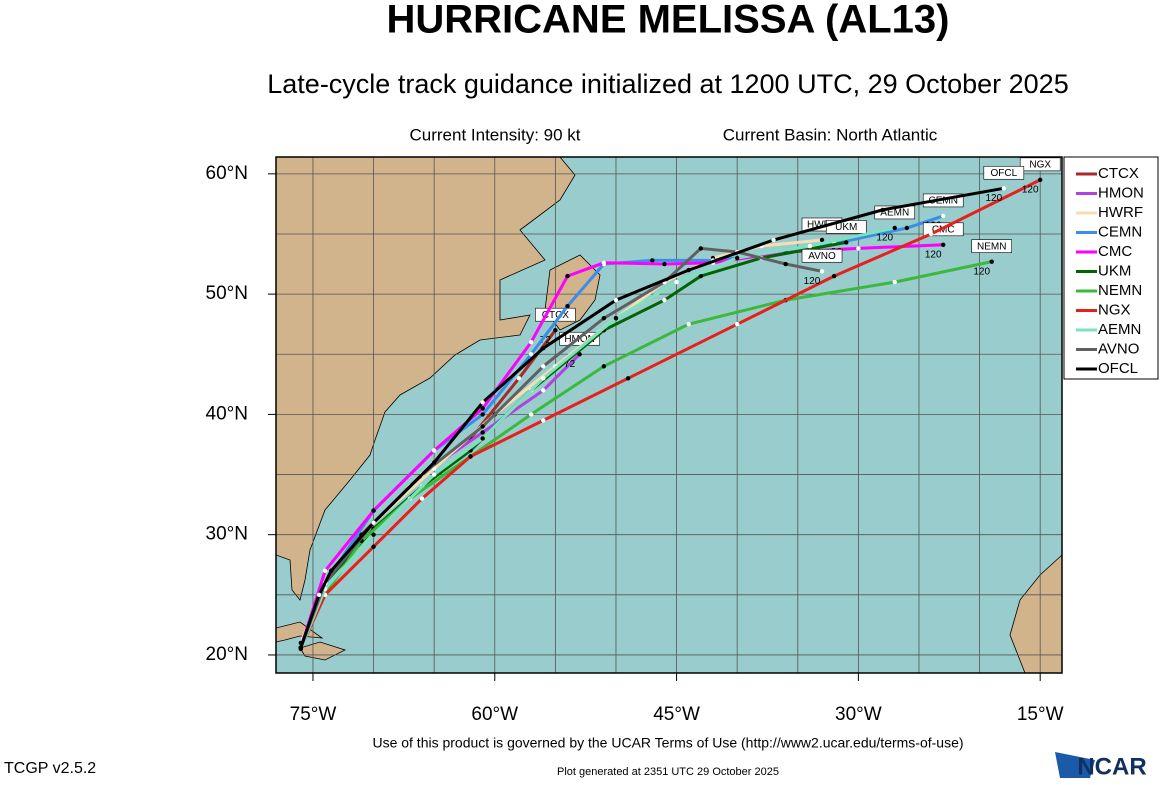 This screenshot has height=785, width=1160. I want to click on track-label-text: AEMN, so click(894, 213).